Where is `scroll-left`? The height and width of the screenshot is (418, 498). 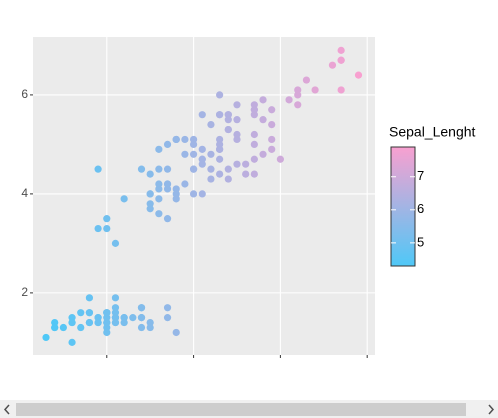 scroll-left is located at coordinates (6, 409).